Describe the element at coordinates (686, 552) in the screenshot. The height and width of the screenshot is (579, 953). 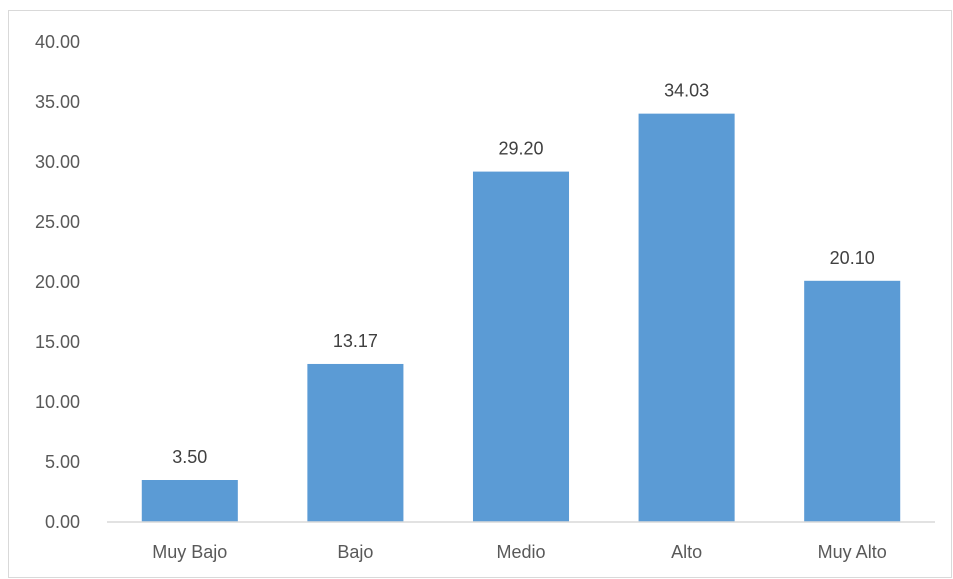
I see `x-category-label: Alto` at that location.